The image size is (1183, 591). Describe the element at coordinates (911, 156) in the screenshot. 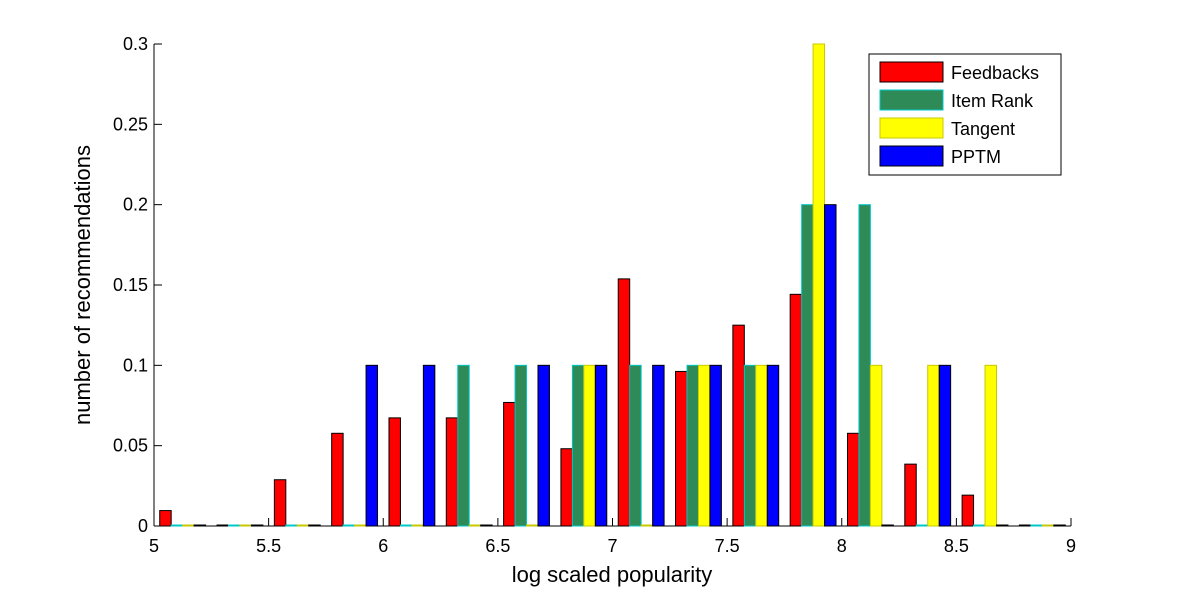

I see `legend-swatch-pptm` at that location.